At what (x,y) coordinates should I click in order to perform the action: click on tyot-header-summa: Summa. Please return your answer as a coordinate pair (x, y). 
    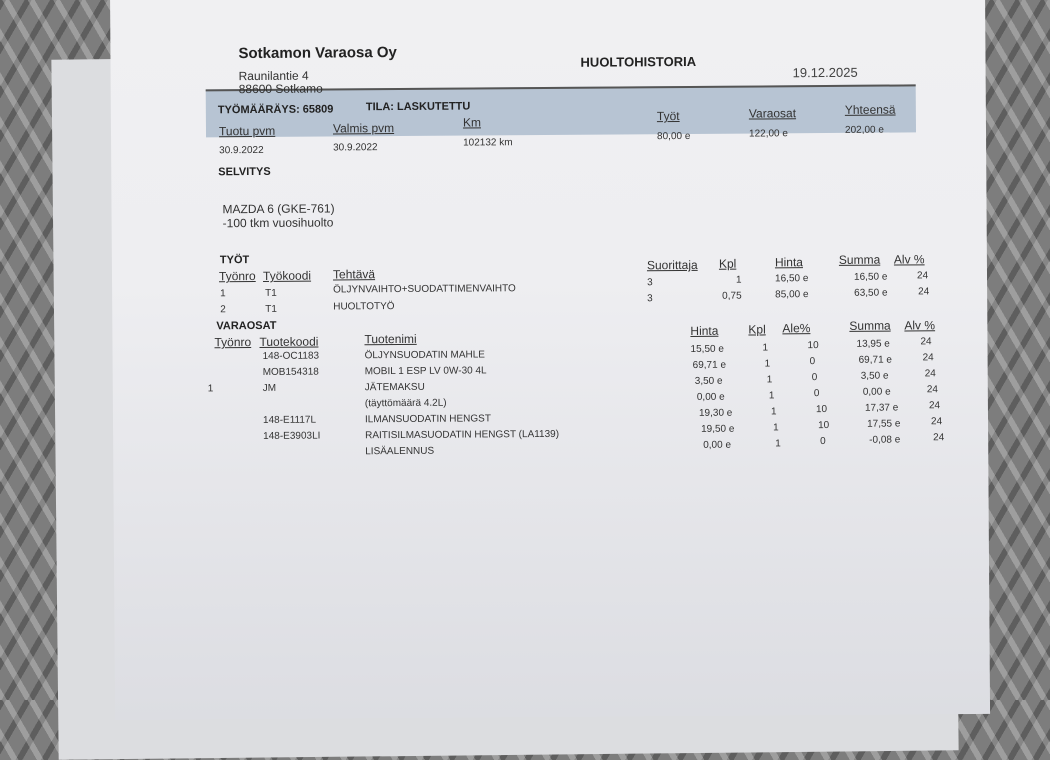
    Looking at the image, I should click on (859, 259).